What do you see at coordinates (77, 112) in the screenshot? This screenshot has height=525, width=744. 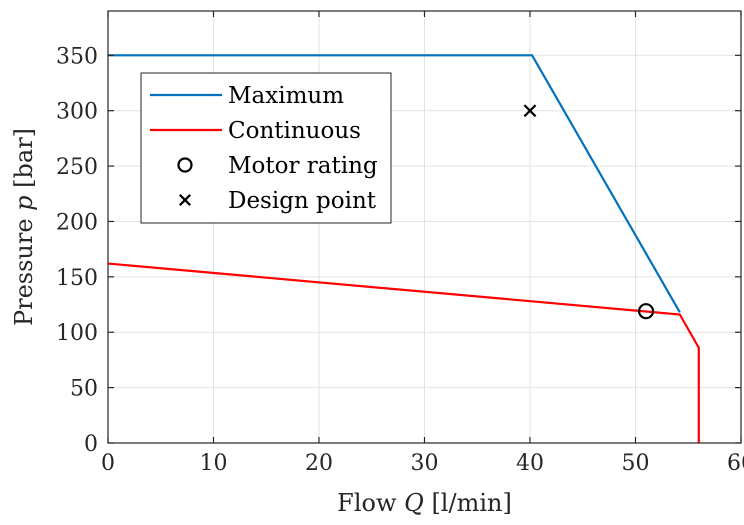 I see `y-tick-label: 300` at bounding box center [77, 112].